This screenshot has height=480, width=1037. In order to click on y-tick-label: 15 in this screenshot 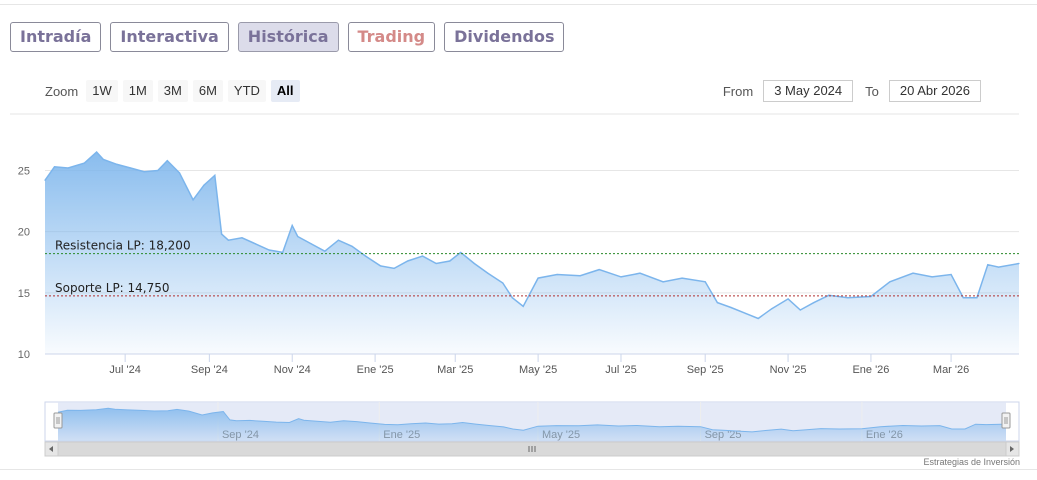, I will do `click(24, 294)`.